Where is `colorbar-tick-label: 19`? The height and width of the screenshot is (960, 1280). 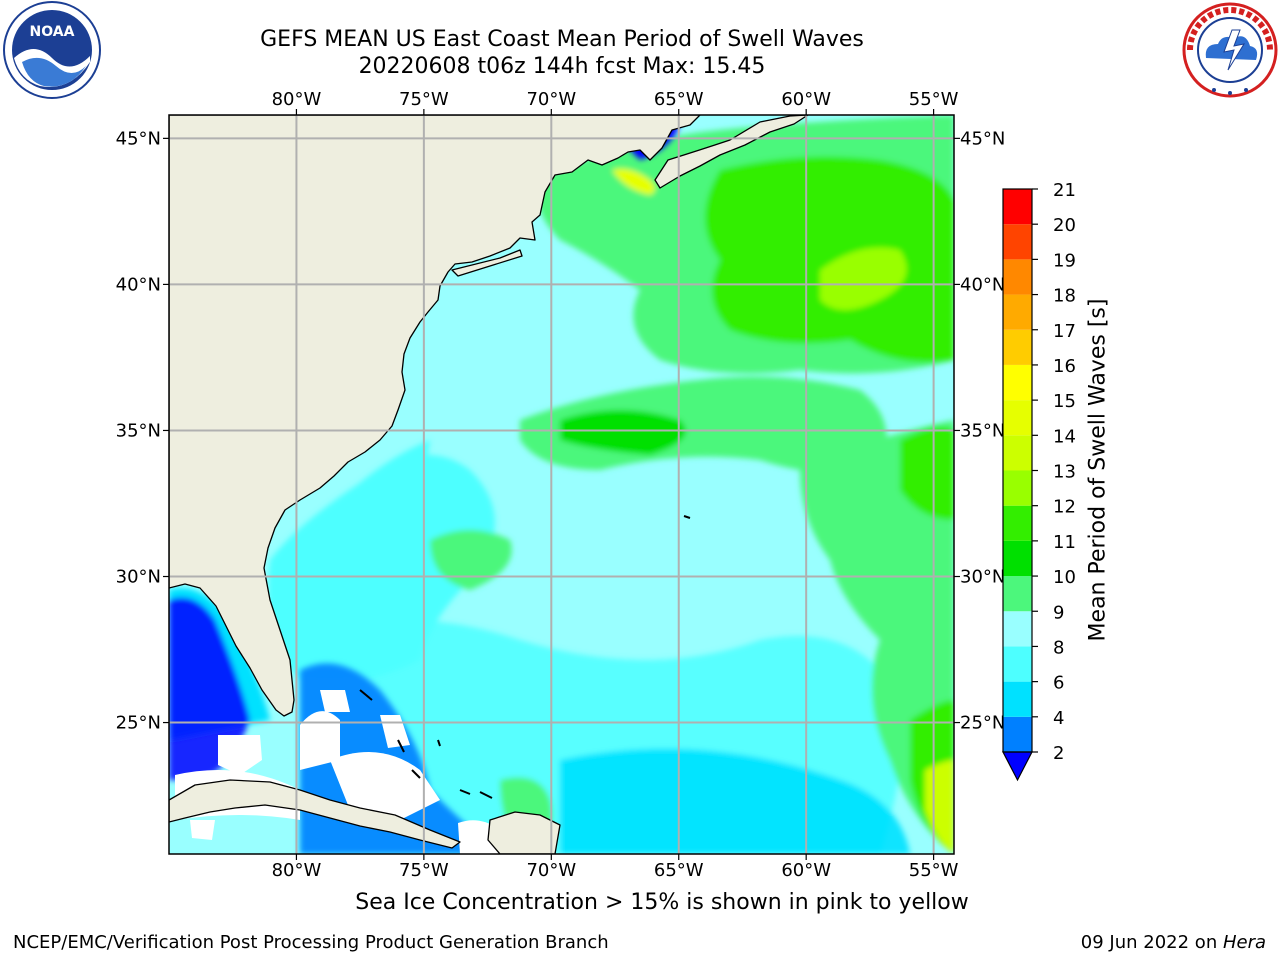 colorbar-tick-label: 19 is located at coordinates (1064, 260).